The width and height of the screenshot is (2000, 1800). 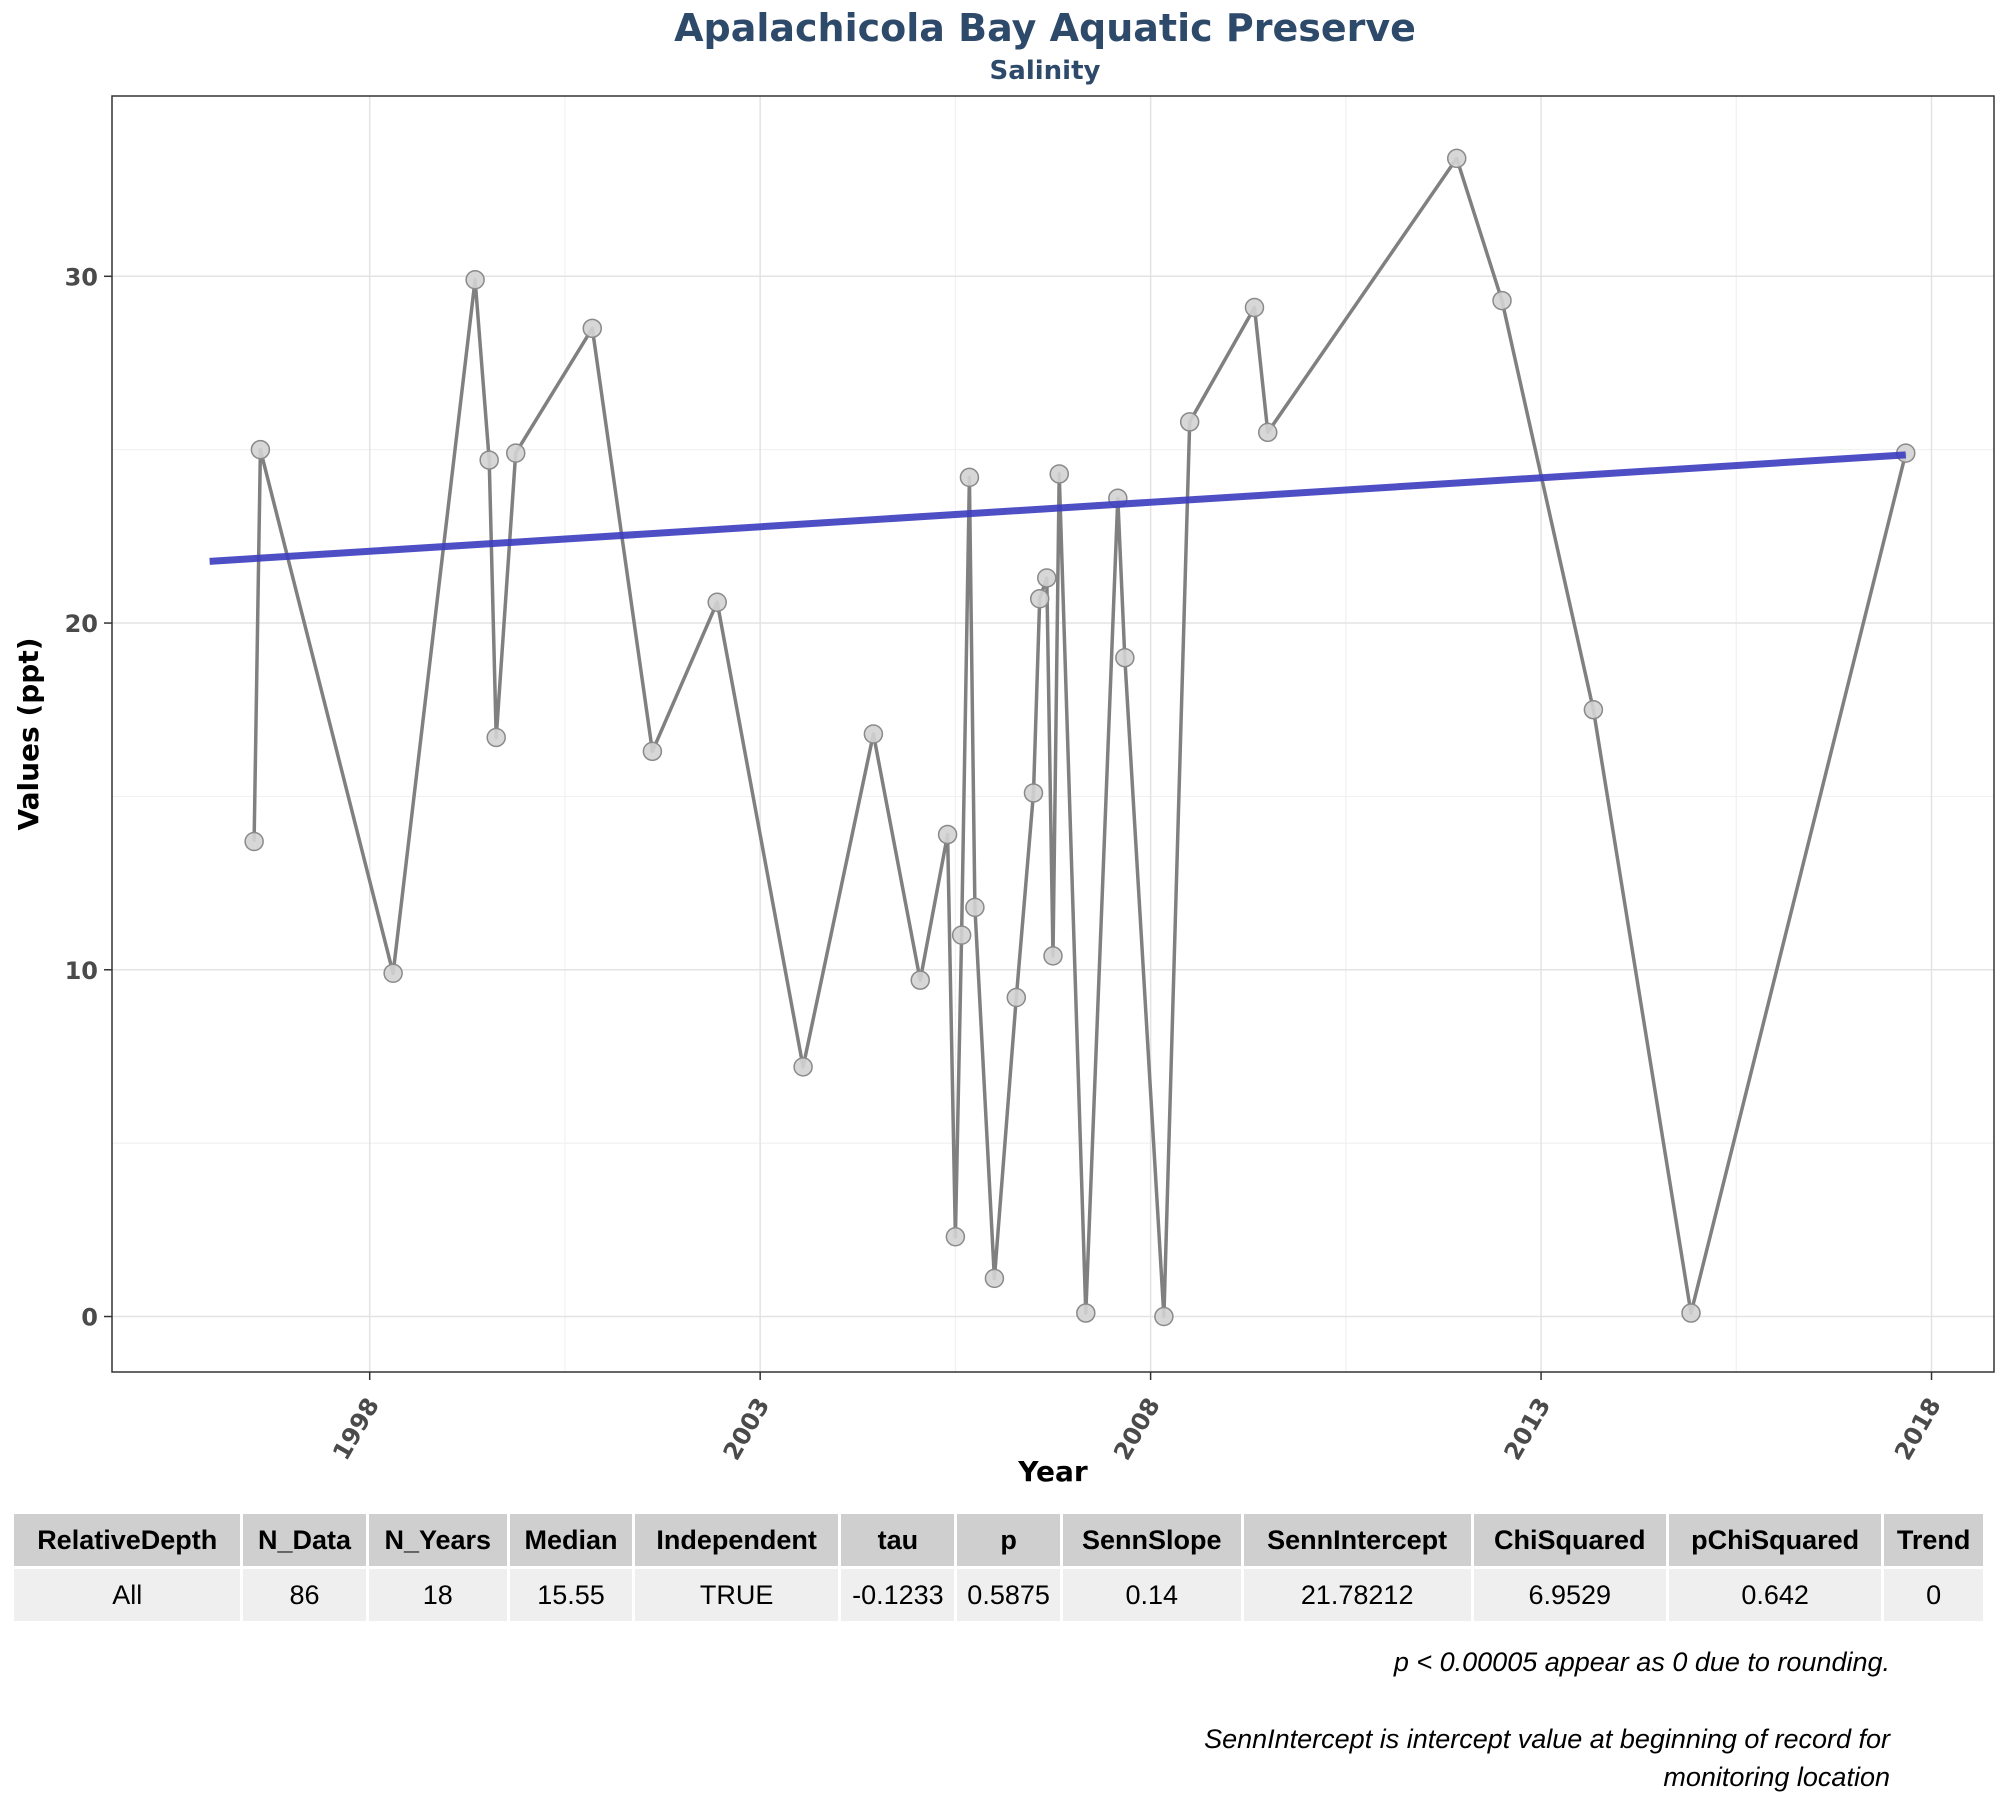 I want to click on x-tick-label: 2018, so click(x=1918, y=1429).